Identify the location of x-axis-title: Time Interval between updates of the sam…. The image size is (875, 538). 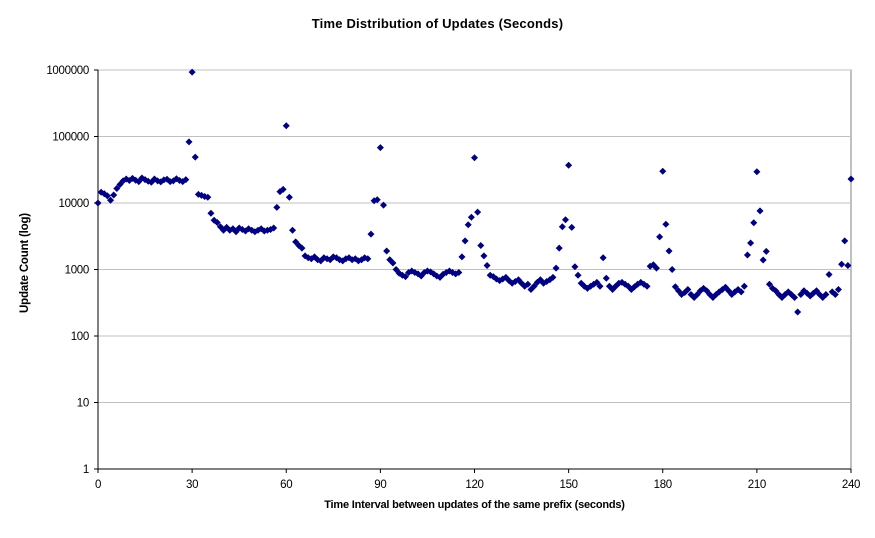
(474, 505).